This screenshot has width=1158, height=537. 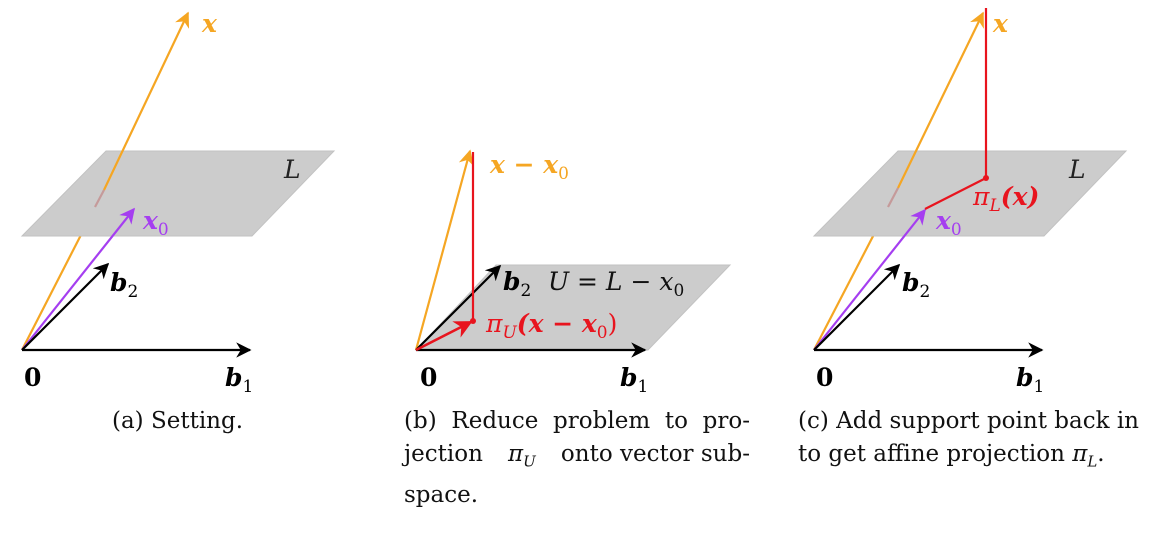 What do you see at coordinates (178, 421) in the screenshot?
I see `caption-a: (a) Setting.` at bounding box center [178, 421].